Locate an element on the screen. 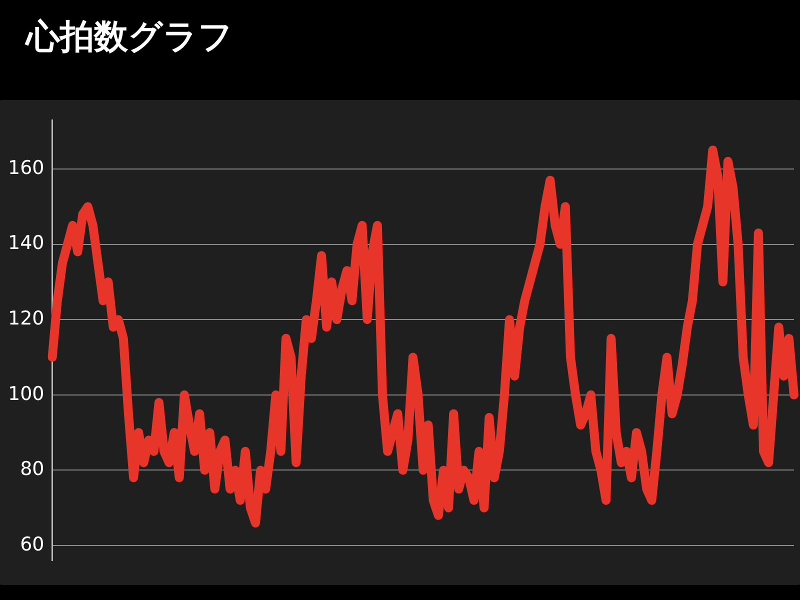  y-tick-label: 140 is located at coordinates (26, 243).